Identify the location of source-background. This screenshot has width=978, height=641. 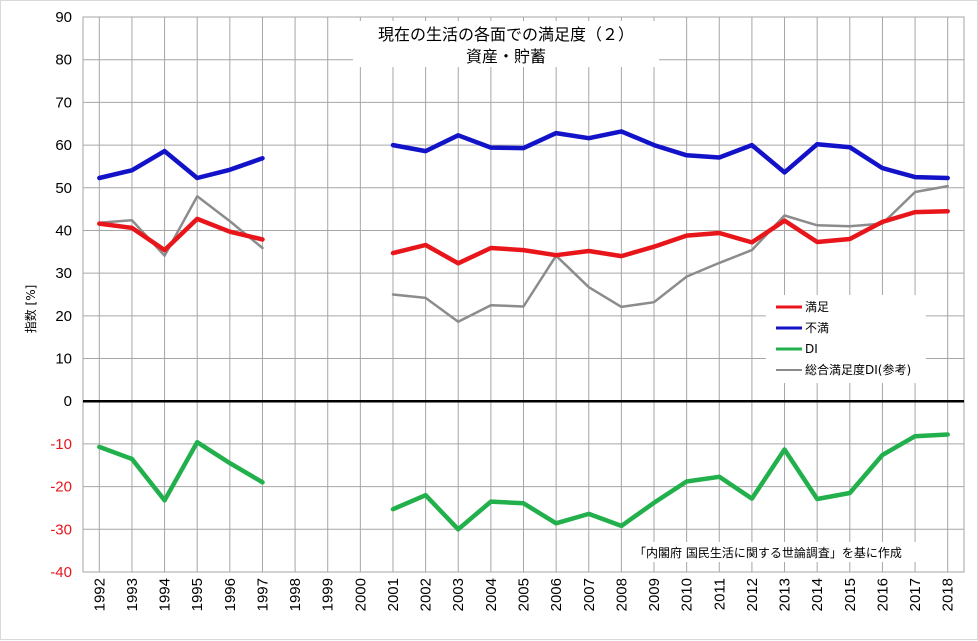
(779, 552).